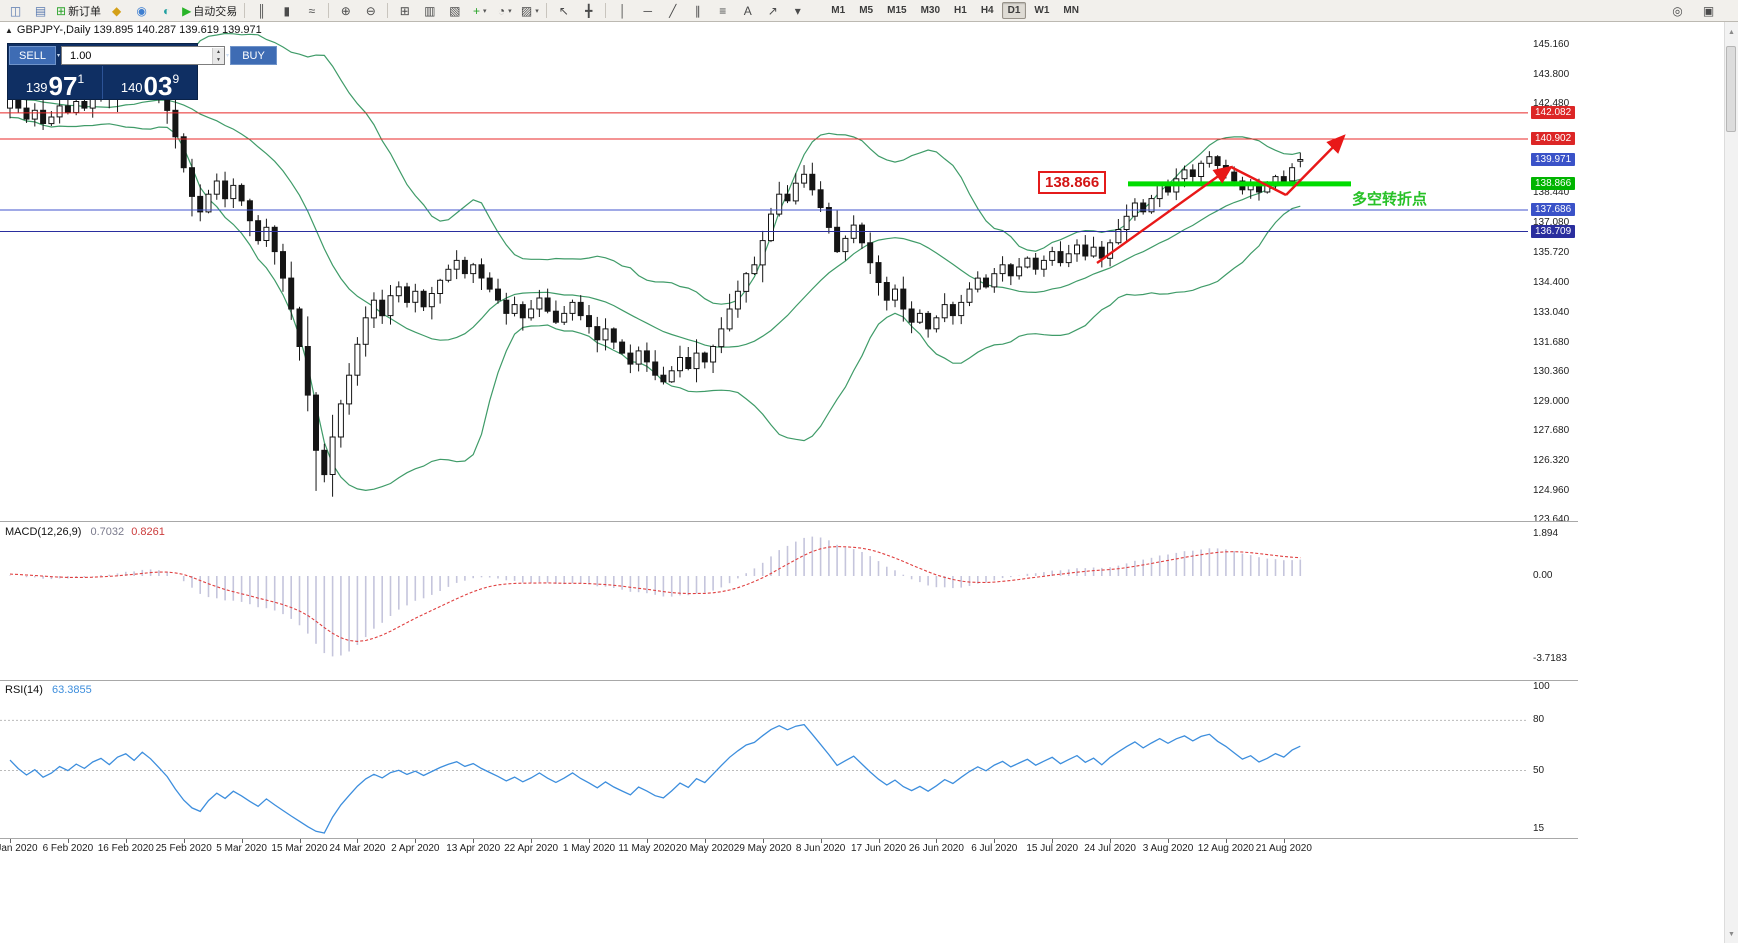  What do you see at coordinates (55, 82) in the screenshot?
I see `sell-price-display: 139 97 1` at bounding box center [55, 82].